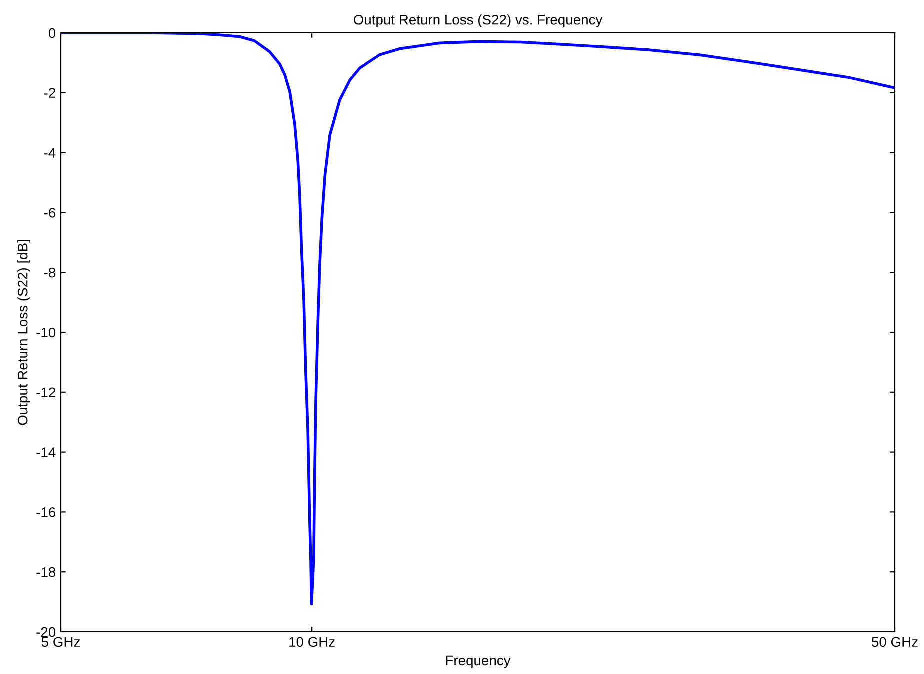  What do you see at coordinates (895, 642) in the screenshot?
I see `x-tick-label: 50 GHz` at bounding box center [895, 642].